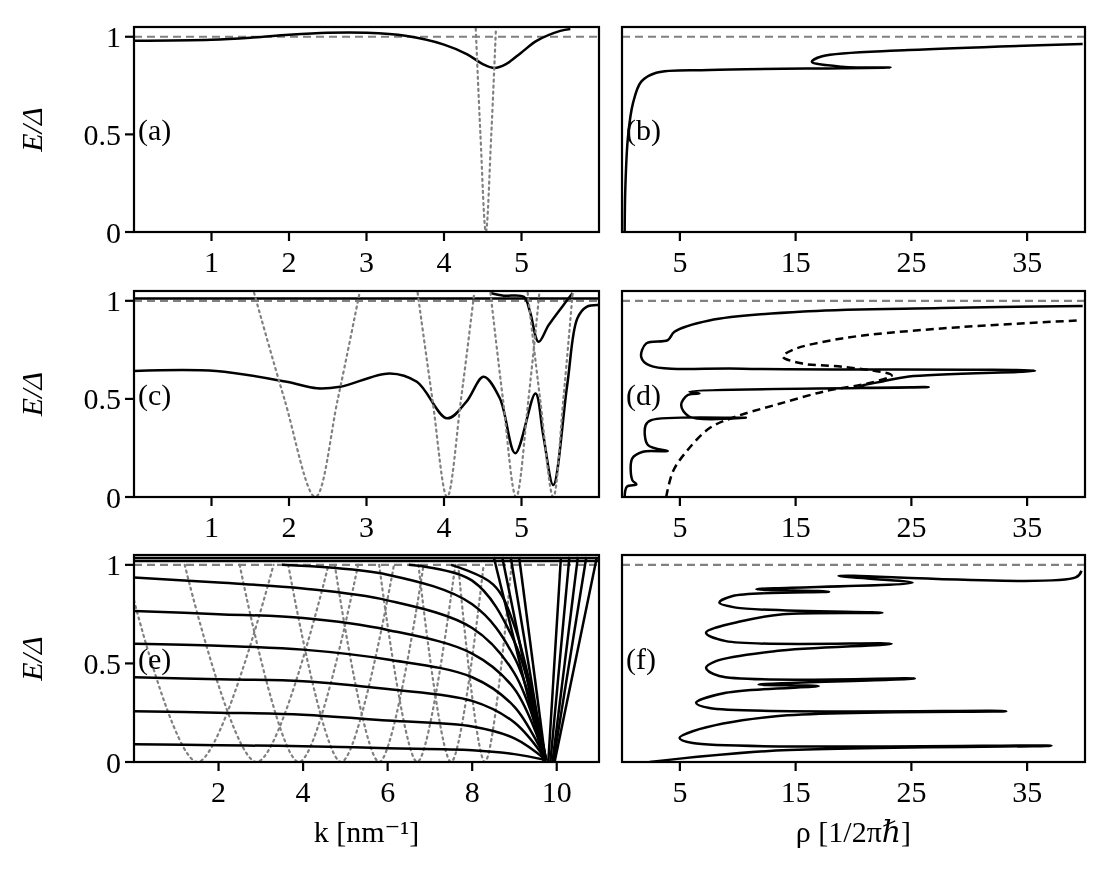 The image size is (1114, 889). Describe the element at coordinates (155, 659) in the screenshot. I see `annotation: (e)` at that location.